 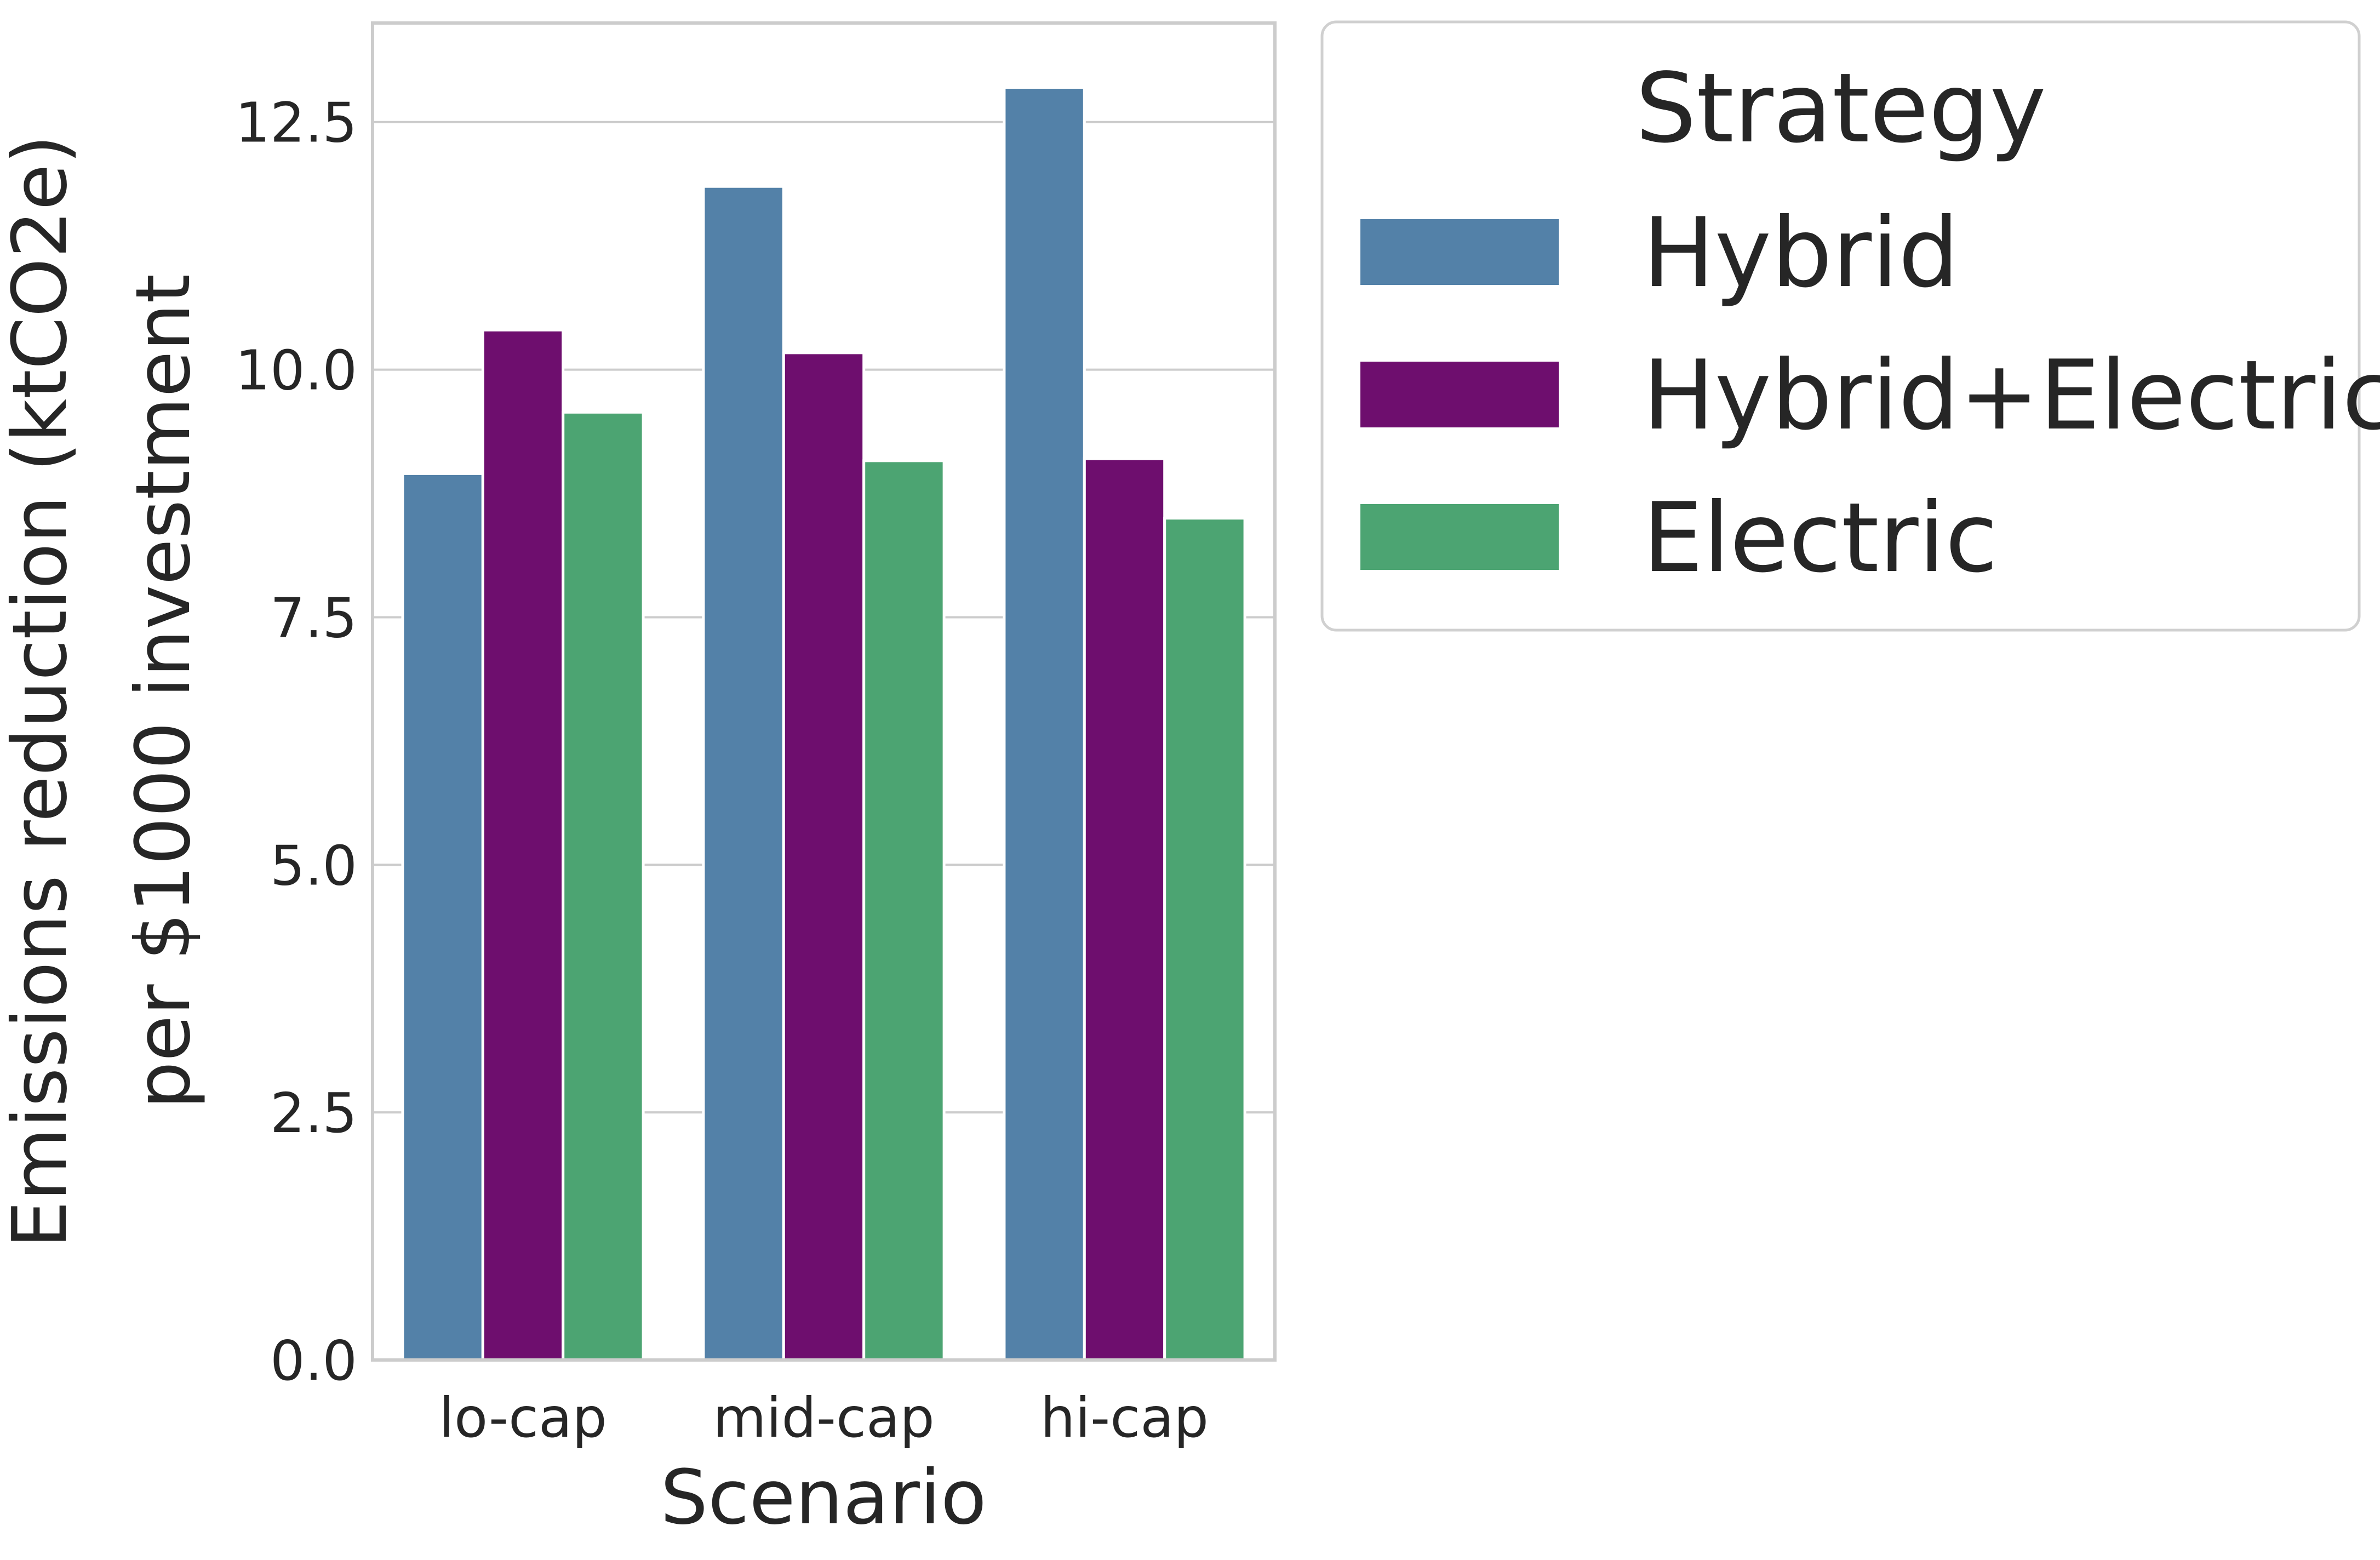 What do you see at coordinates (1124, 1418) in the screenshot?
I see `x-tick-label: hi-cap` at bounding box center [1124, 1418].